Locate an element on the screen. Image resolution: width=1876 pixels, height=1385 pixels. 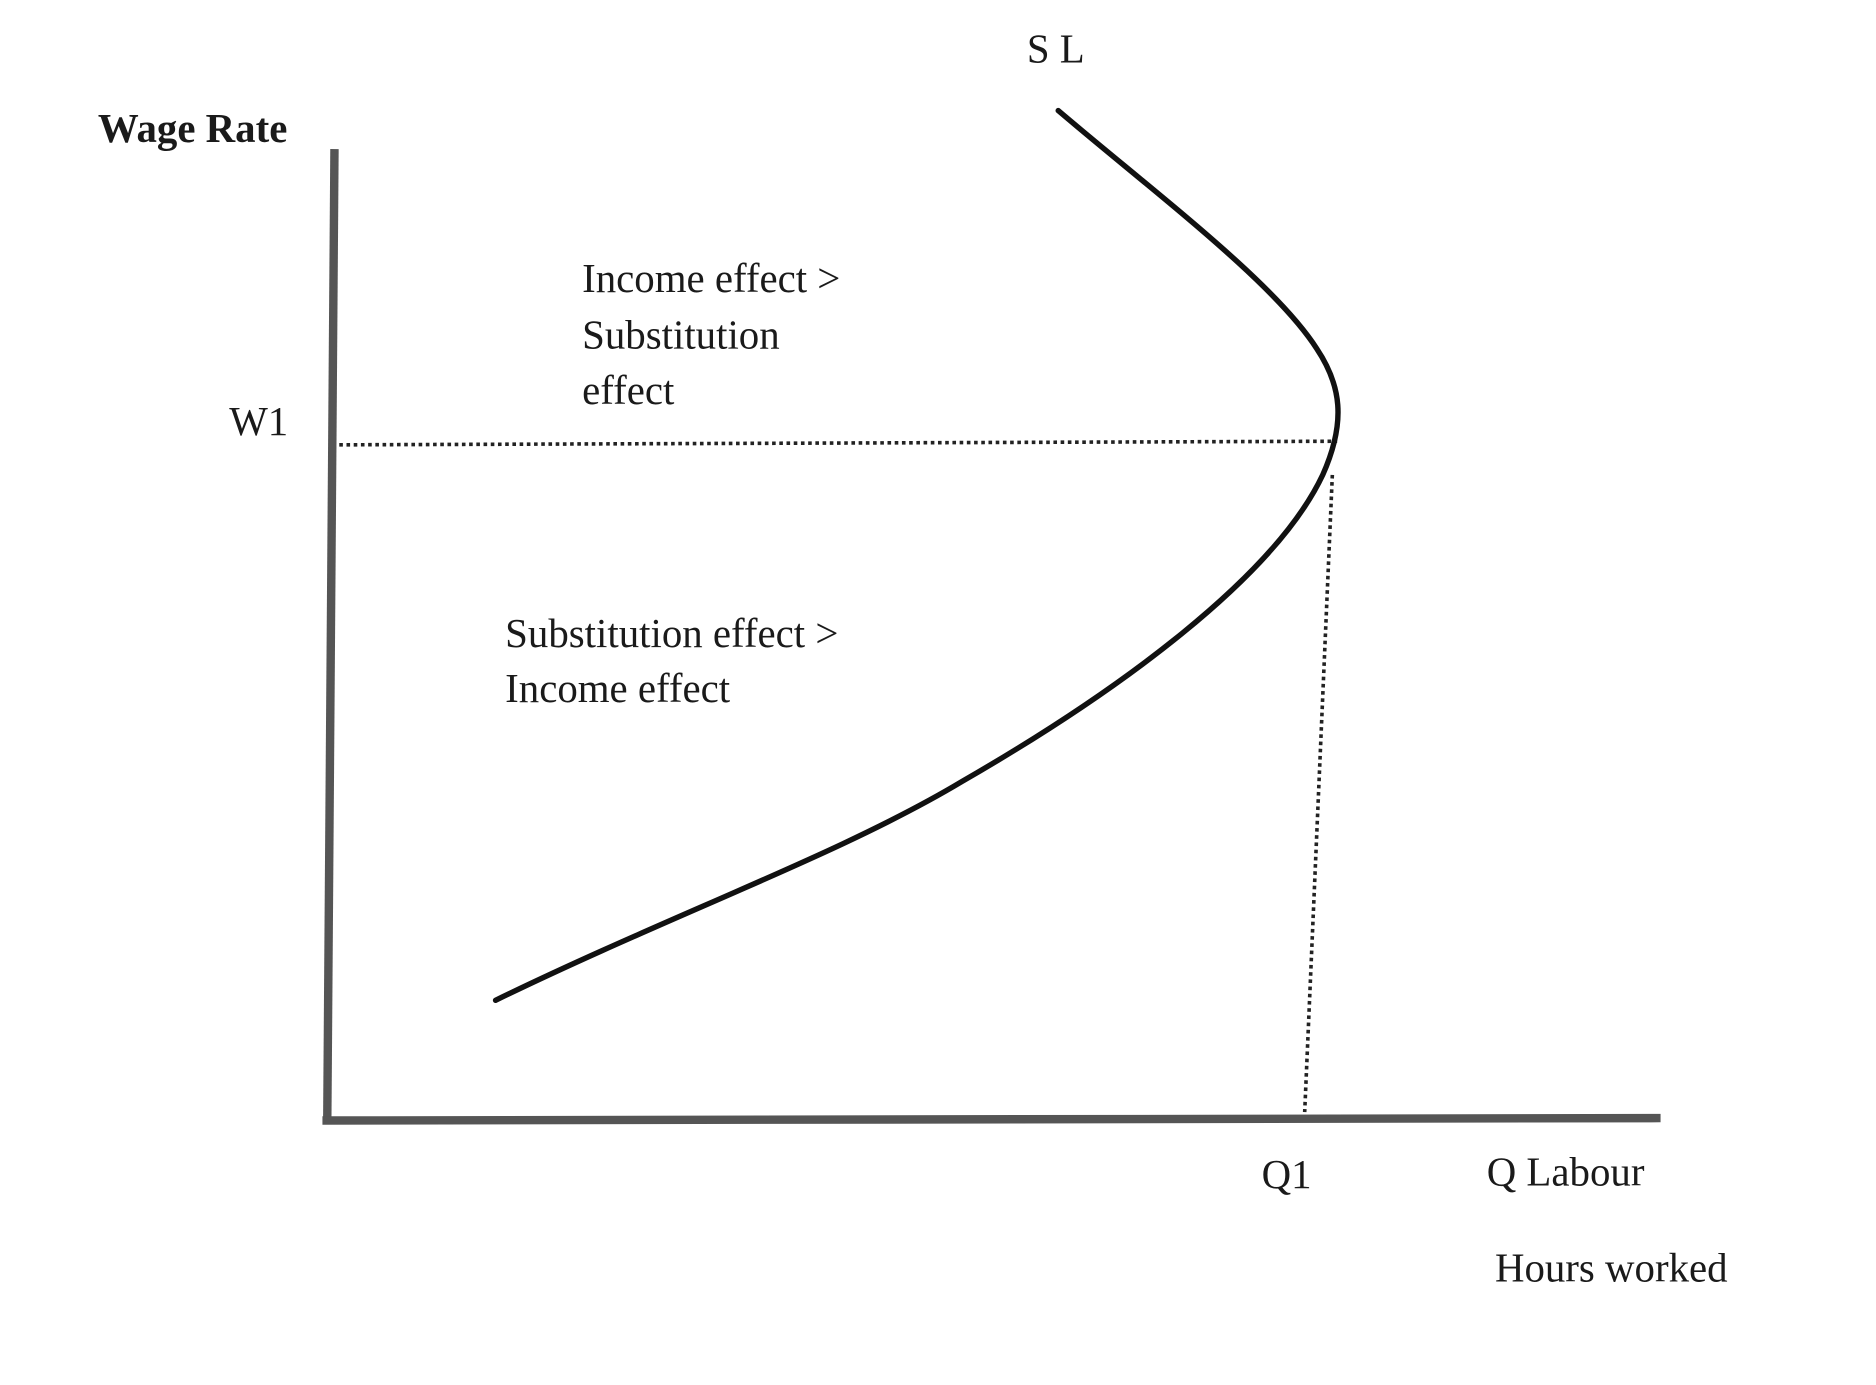
region-text: Substitution effect > is located at coordinates (671, 633).